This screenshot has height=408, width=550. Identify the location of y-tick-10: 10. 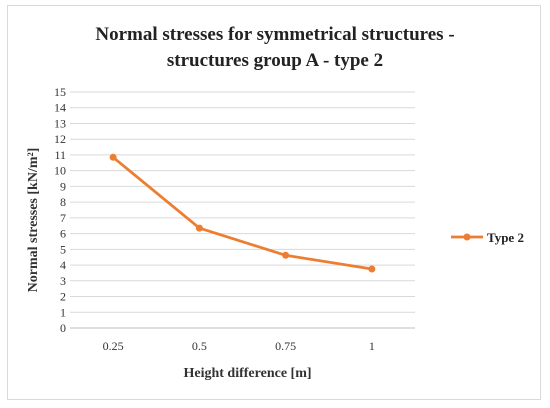
(60, 171).